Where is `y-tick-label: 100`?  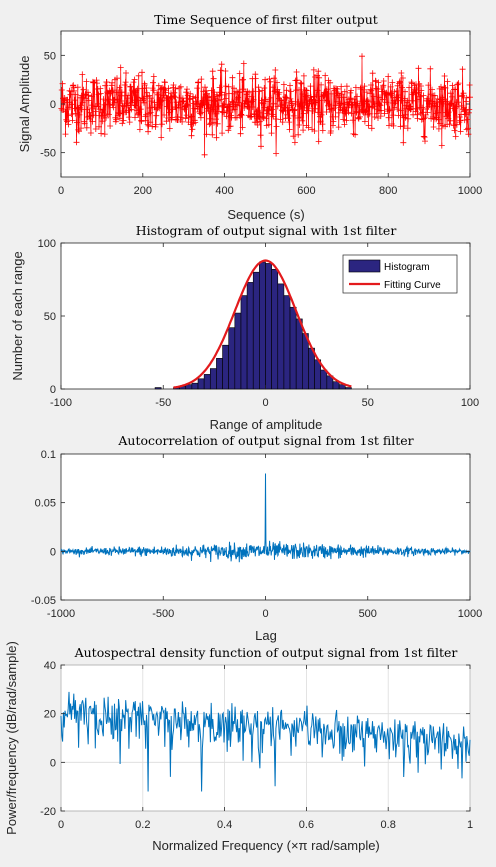 y-tick-label: 100 is located at coordinates (47, 244).